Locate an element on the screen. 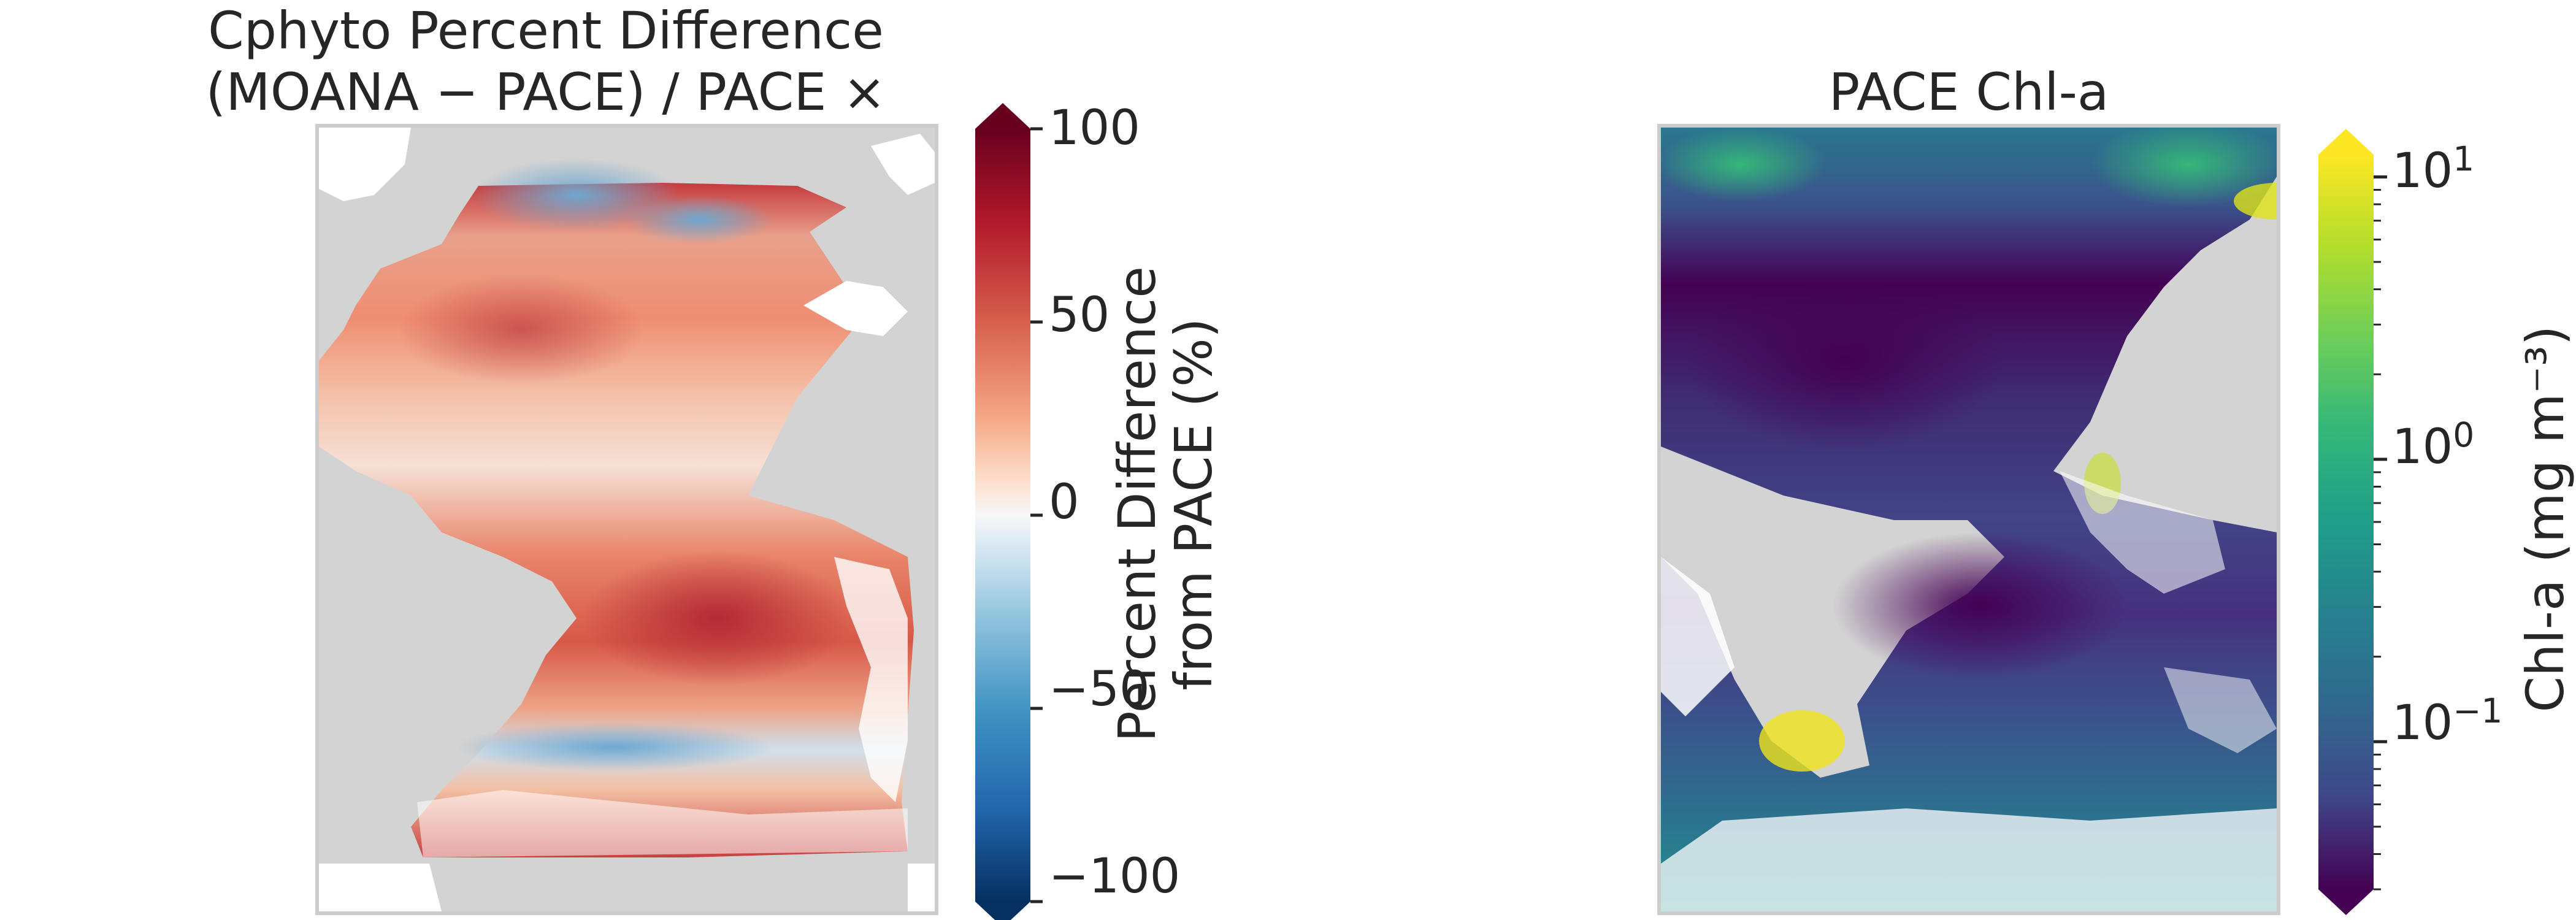 The image size is (2576, 920). right-colorbar-label: Chl-a (mg m⁻³) is located at coordinates (2545, 519).